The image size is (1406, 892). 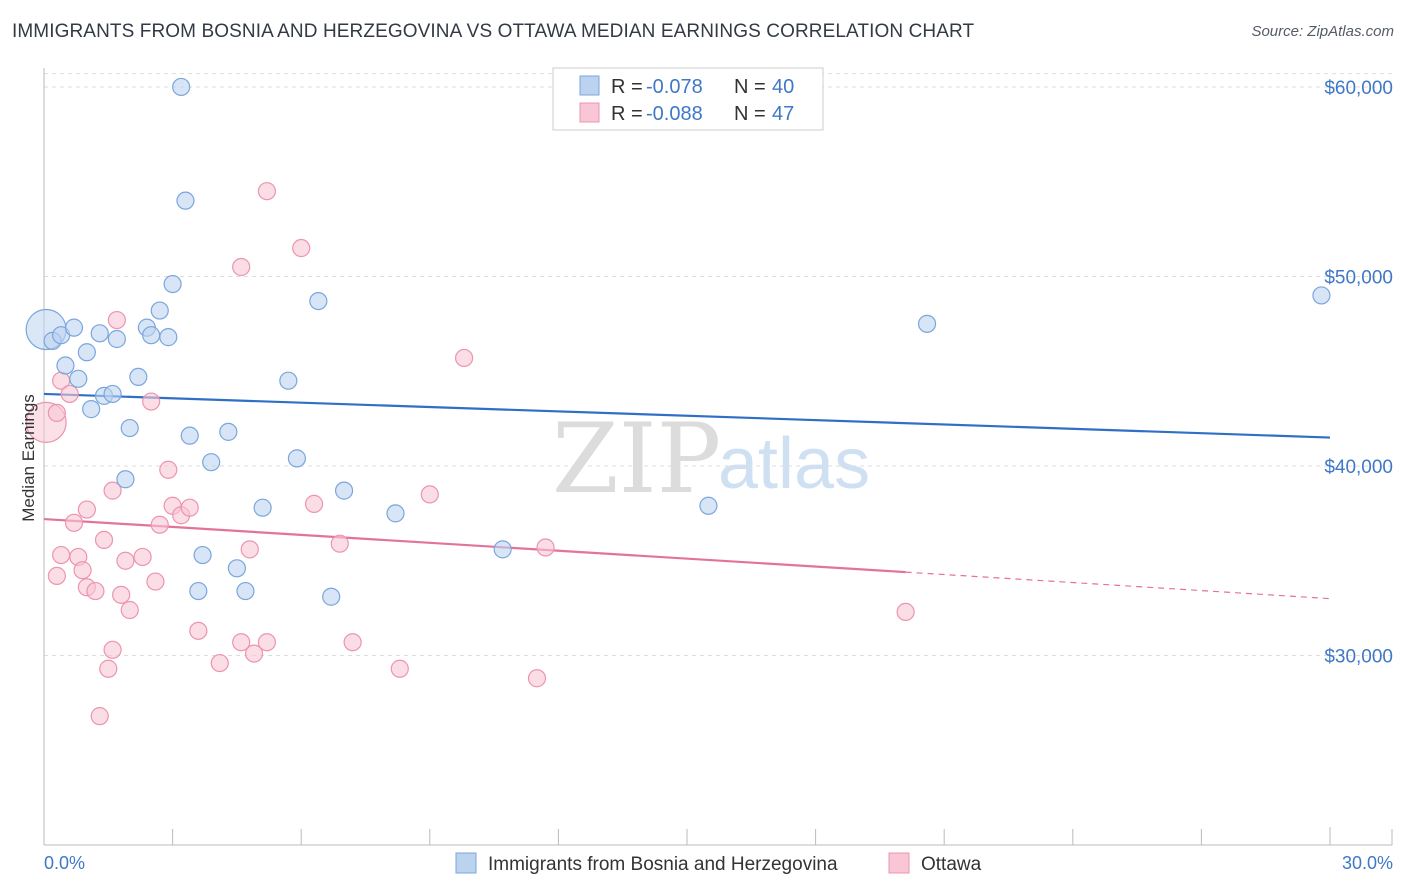 What do you see at coordinates (589, 112) in the screenshot?
I see `stats-pink-swatch` at bounding box center [589, 112].